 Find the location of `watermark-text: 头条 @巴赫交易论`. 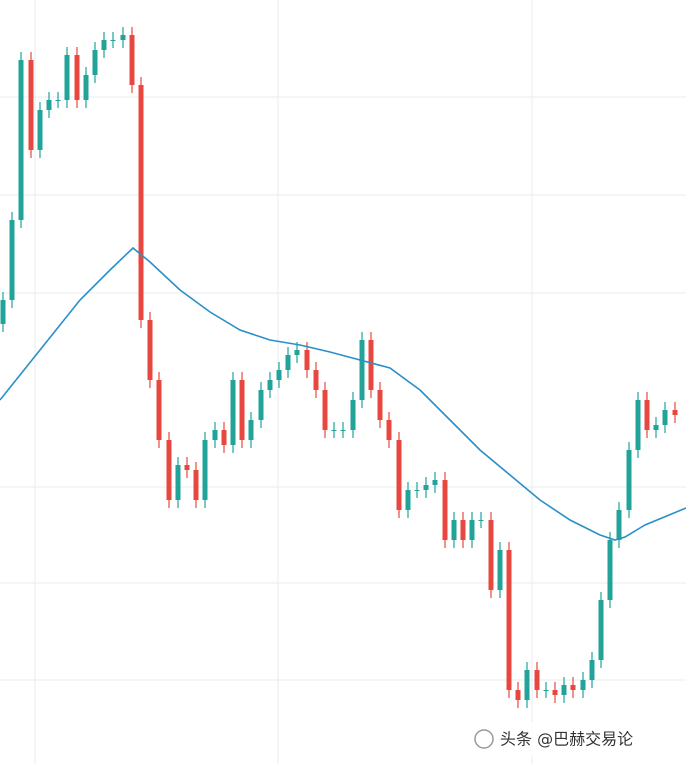

watermark-text: 头条 @巴赫交易论 is located at coordinates (566, 739).